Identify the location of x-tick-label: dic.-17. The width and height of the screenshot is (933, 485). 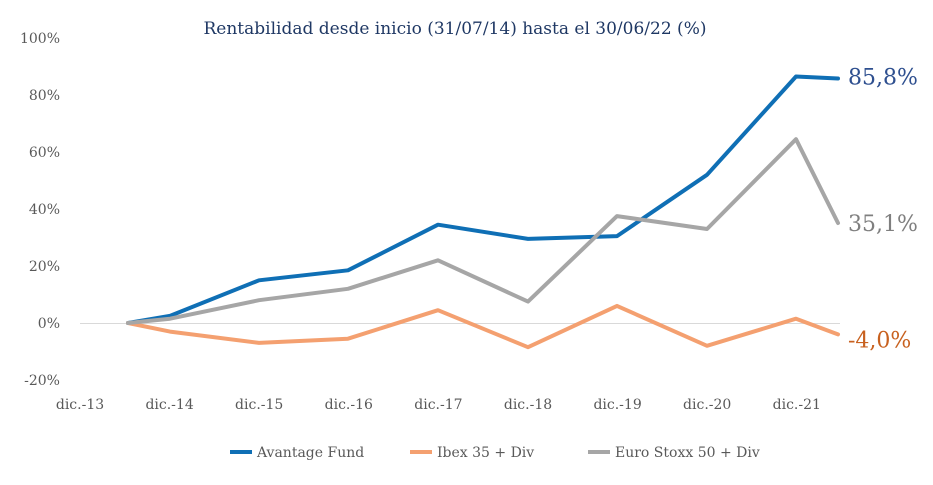
(438, 405).